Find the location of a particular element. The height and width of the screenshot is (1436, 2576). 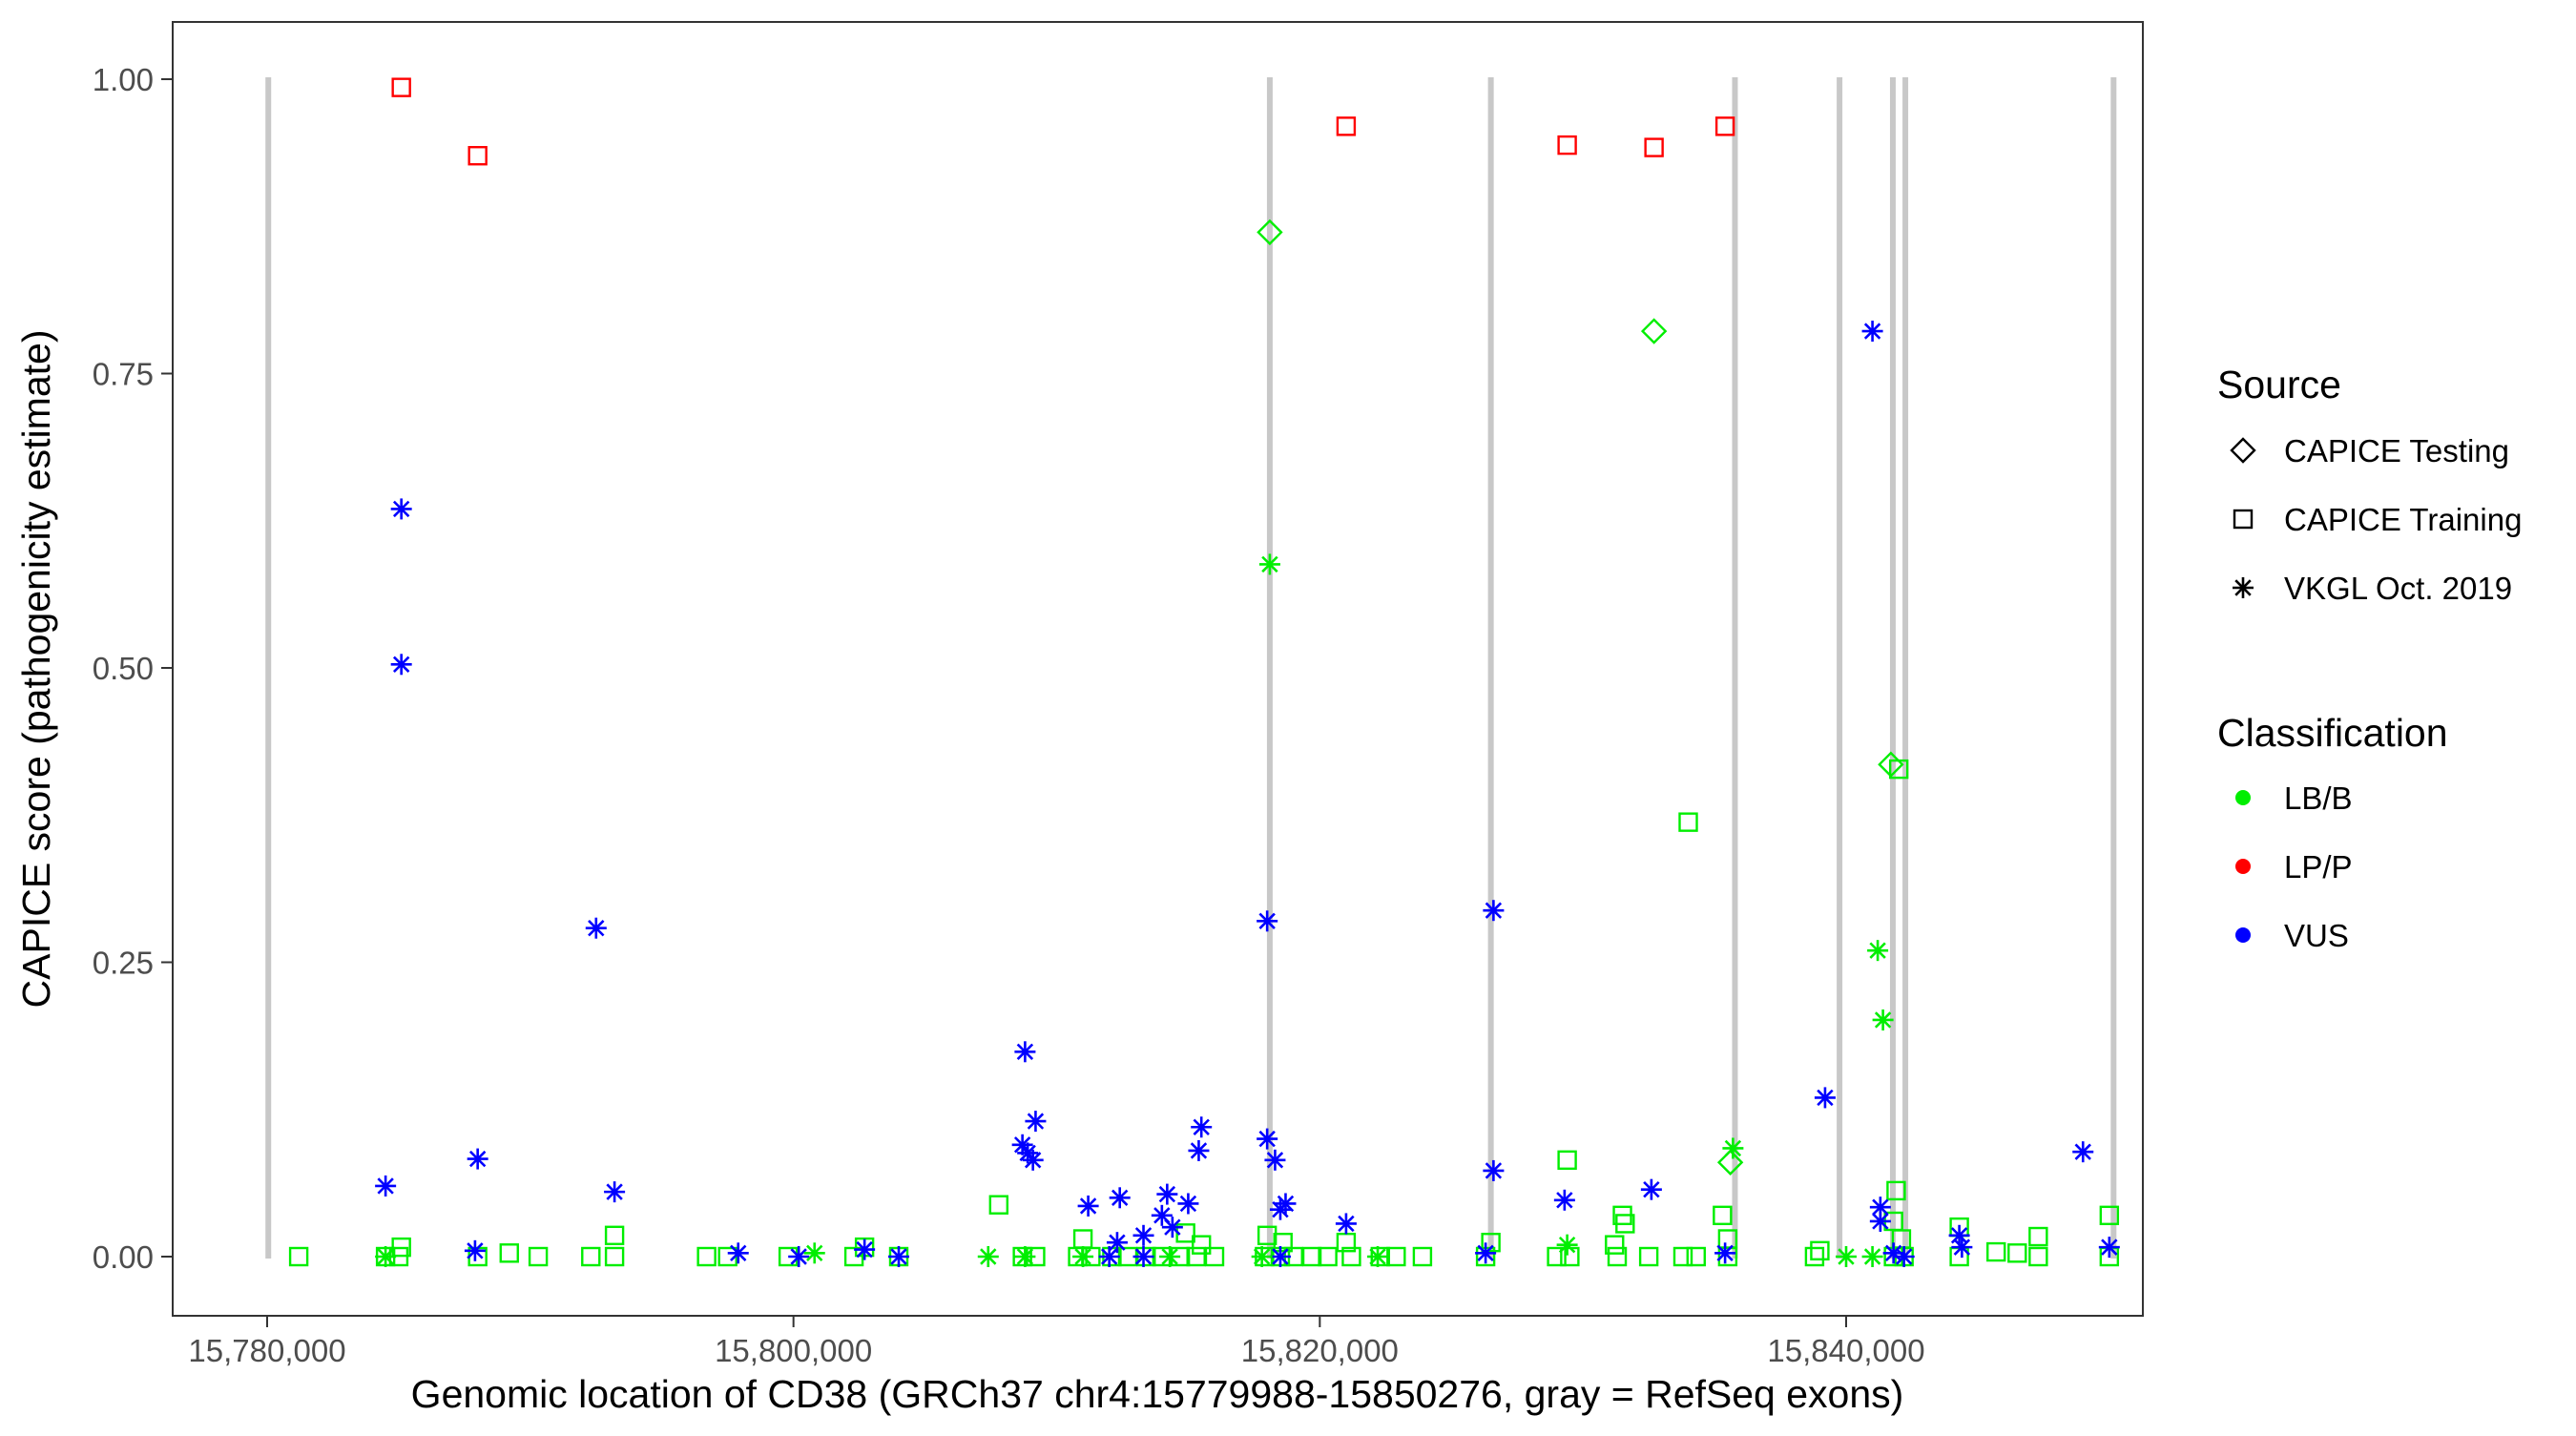

legend-item-vus: VUS is located at coordinates (2292, 935).